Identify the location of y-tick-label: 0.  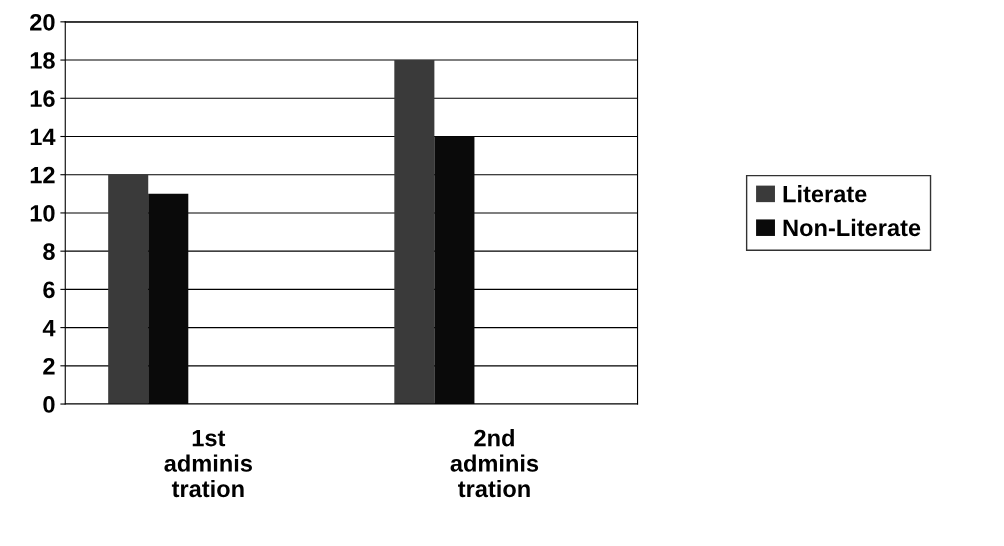
(49, 404).